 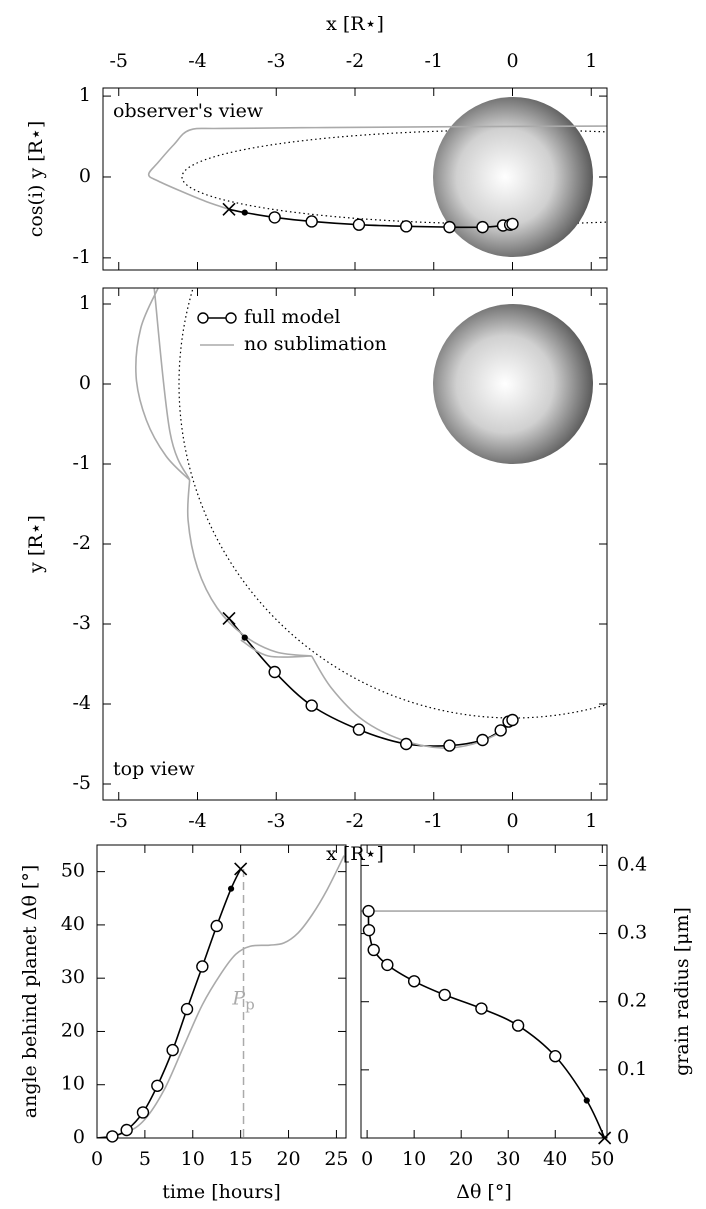 I want to click on x-tick-label: 10, so click(x=193, y=1159).